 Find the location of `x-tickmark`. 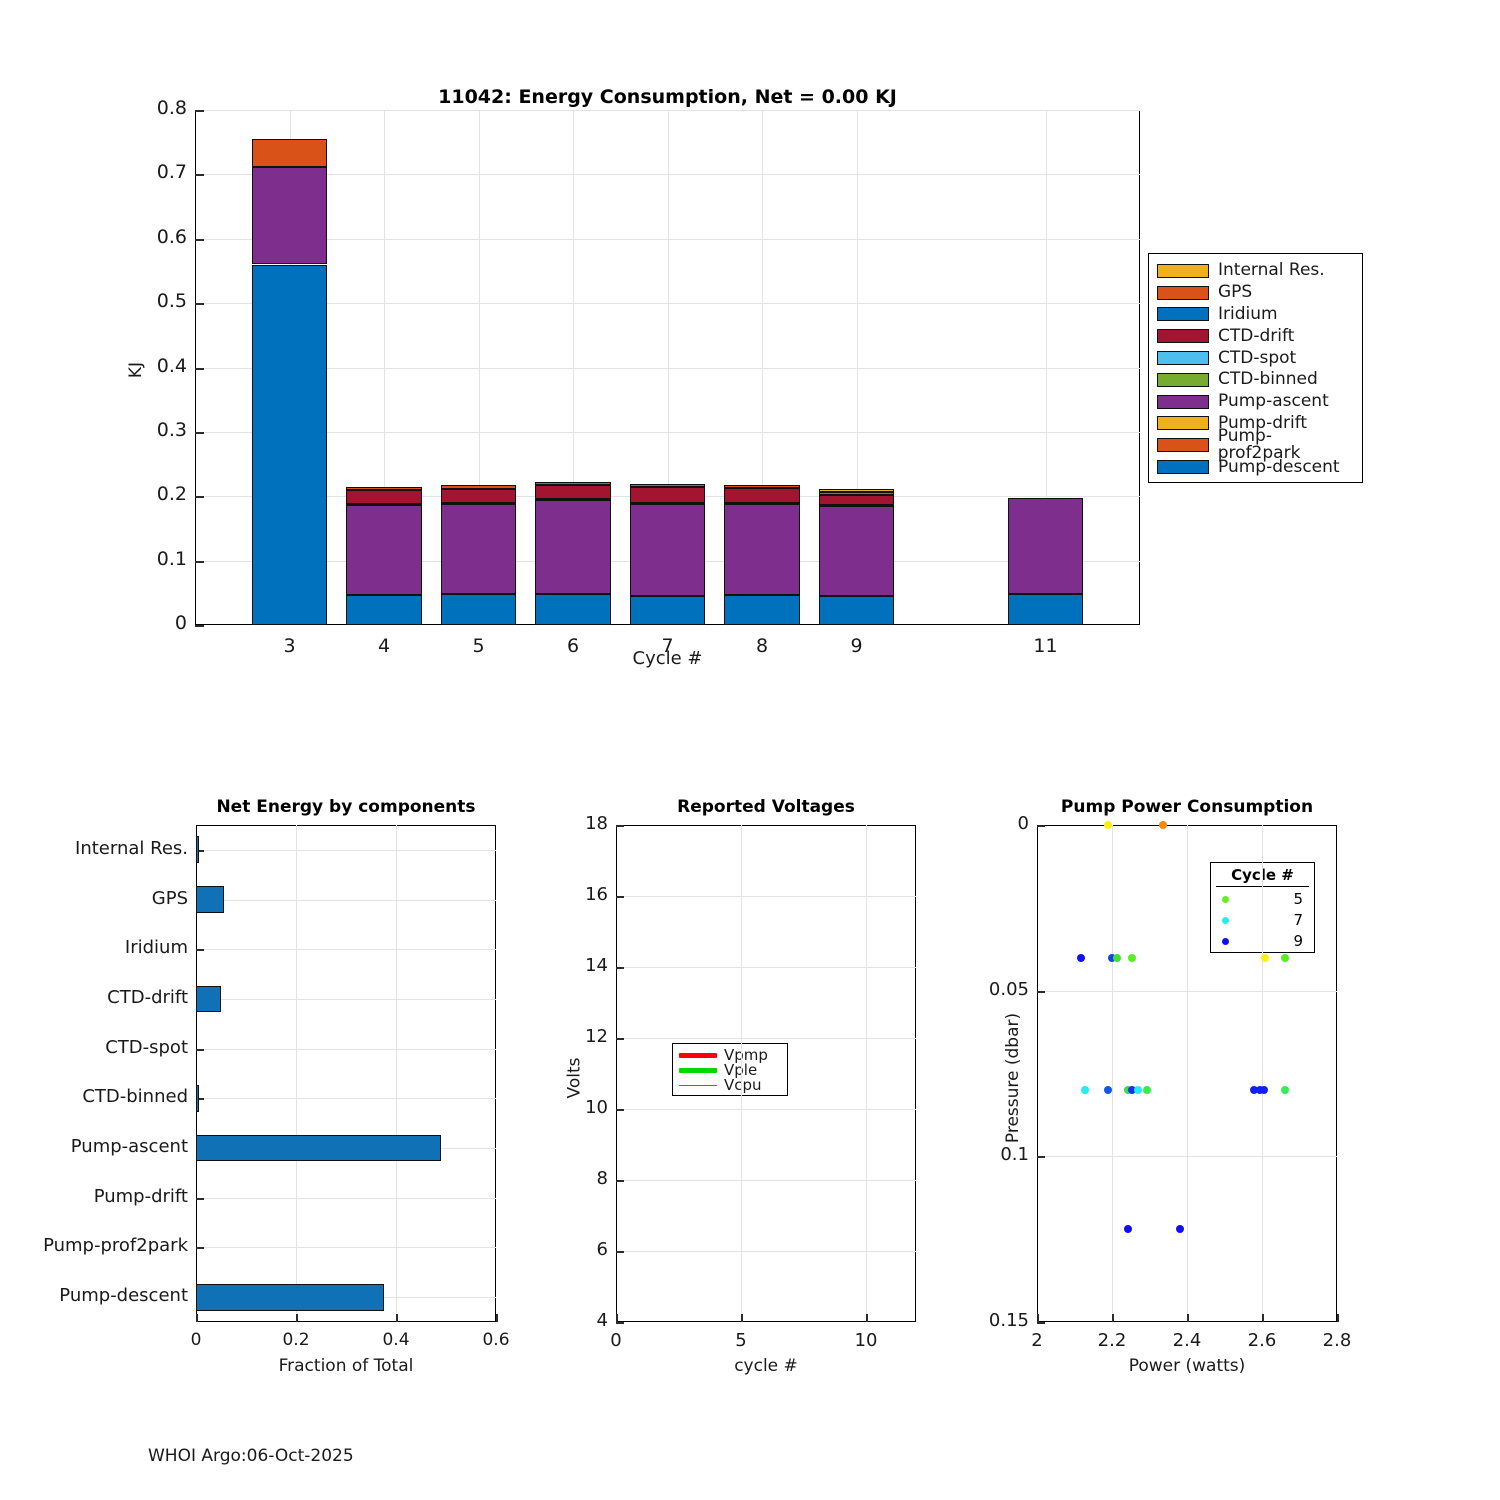

x-tickmark is located at coordinates (617, 1318).